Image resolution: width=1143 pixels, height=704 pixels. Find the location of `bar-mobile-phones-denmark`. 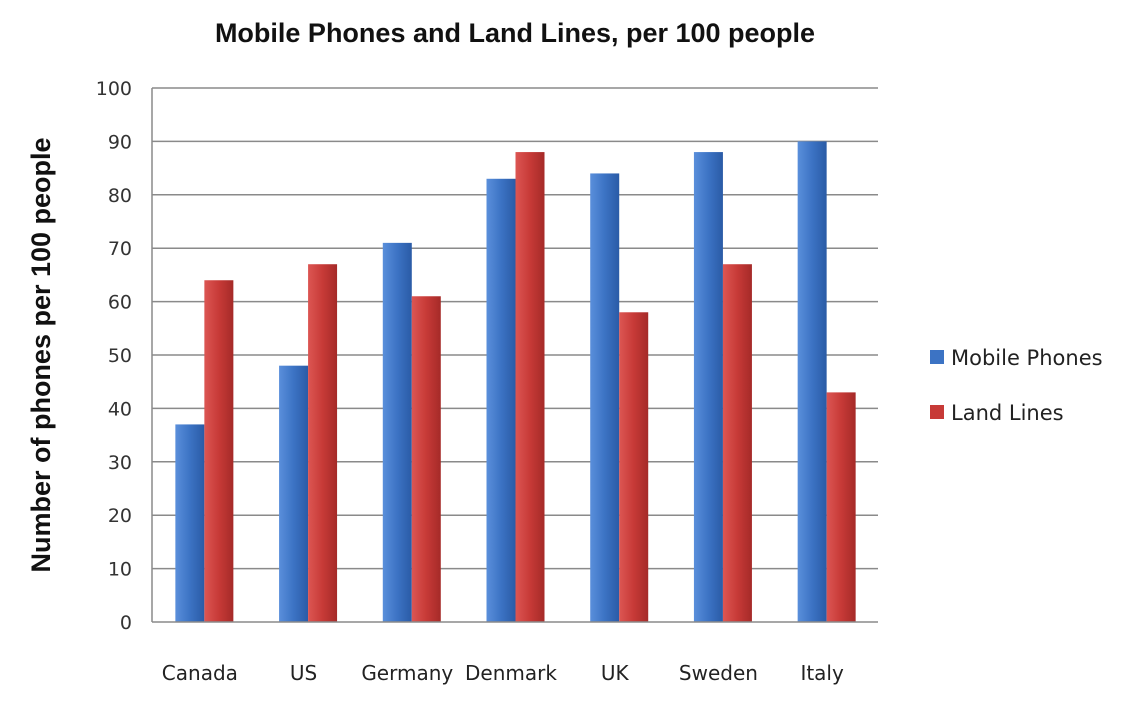

bar-mobile-phones-denmark is located at coordinates (501, 400).